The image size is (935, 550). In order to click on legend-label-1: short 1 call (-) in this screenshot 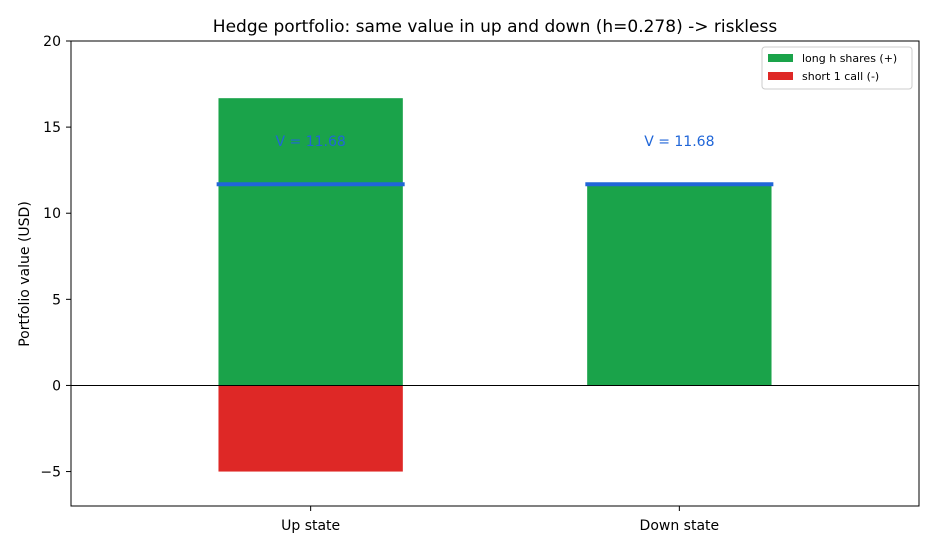, I will do `click(840, 76)`.